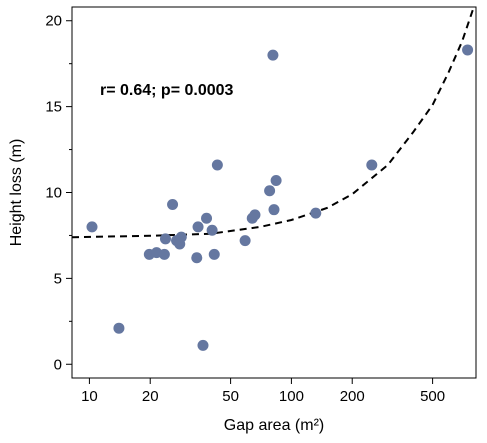 This screenshot has height=443, width=487. Describe the element at coordinates (263, 391) in the screenshot. I see `x-axis: 10 20 50 100 200 500` at that location.